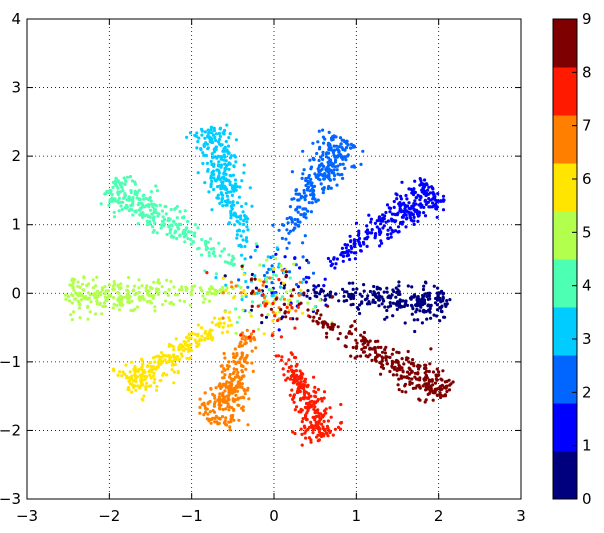 This screenshot has width=604, height=533. I want to click on y-tick-label: −2, so click(10, 430).